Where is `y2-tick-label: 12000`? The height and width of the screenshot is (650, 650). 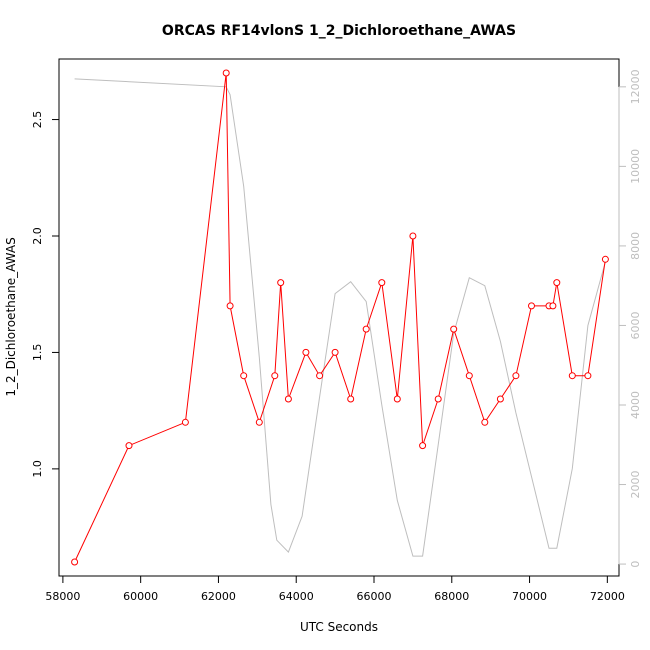
y2-tick-label: 12000 is located at coordinates (635, 86).